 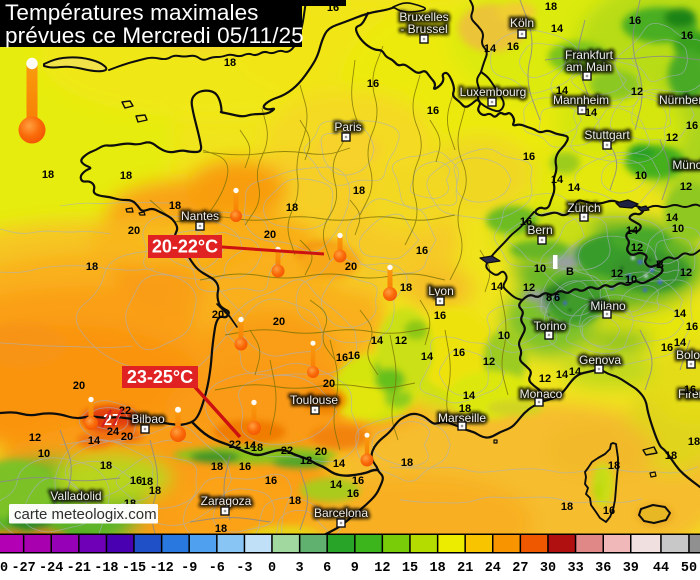 I want to click on svg-text: -12, so click(x=161, y=568).